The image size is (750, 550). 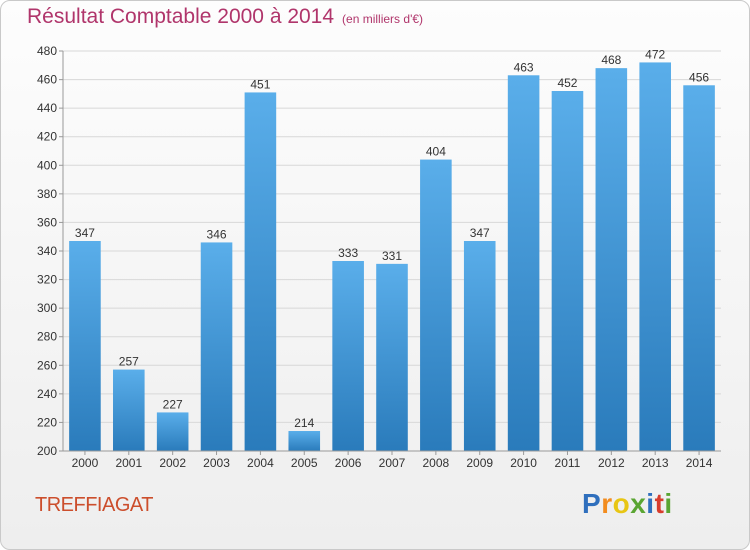 I want to click on bar-value-label: 214, so click(x=304, y=423).